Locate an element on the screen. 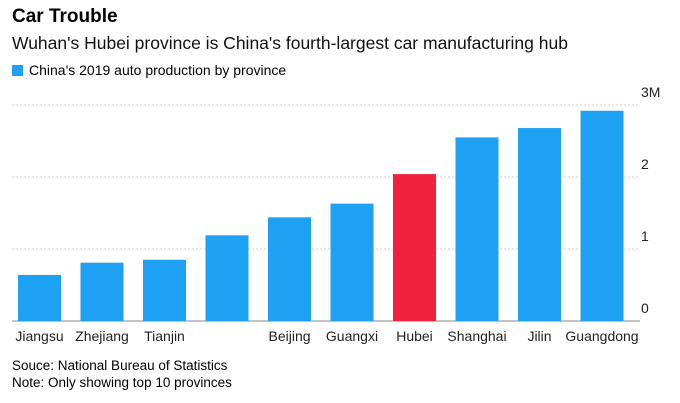 This screenshot has height=403, width=680. category-label: Shanghai is located at coordinates (476, 336).